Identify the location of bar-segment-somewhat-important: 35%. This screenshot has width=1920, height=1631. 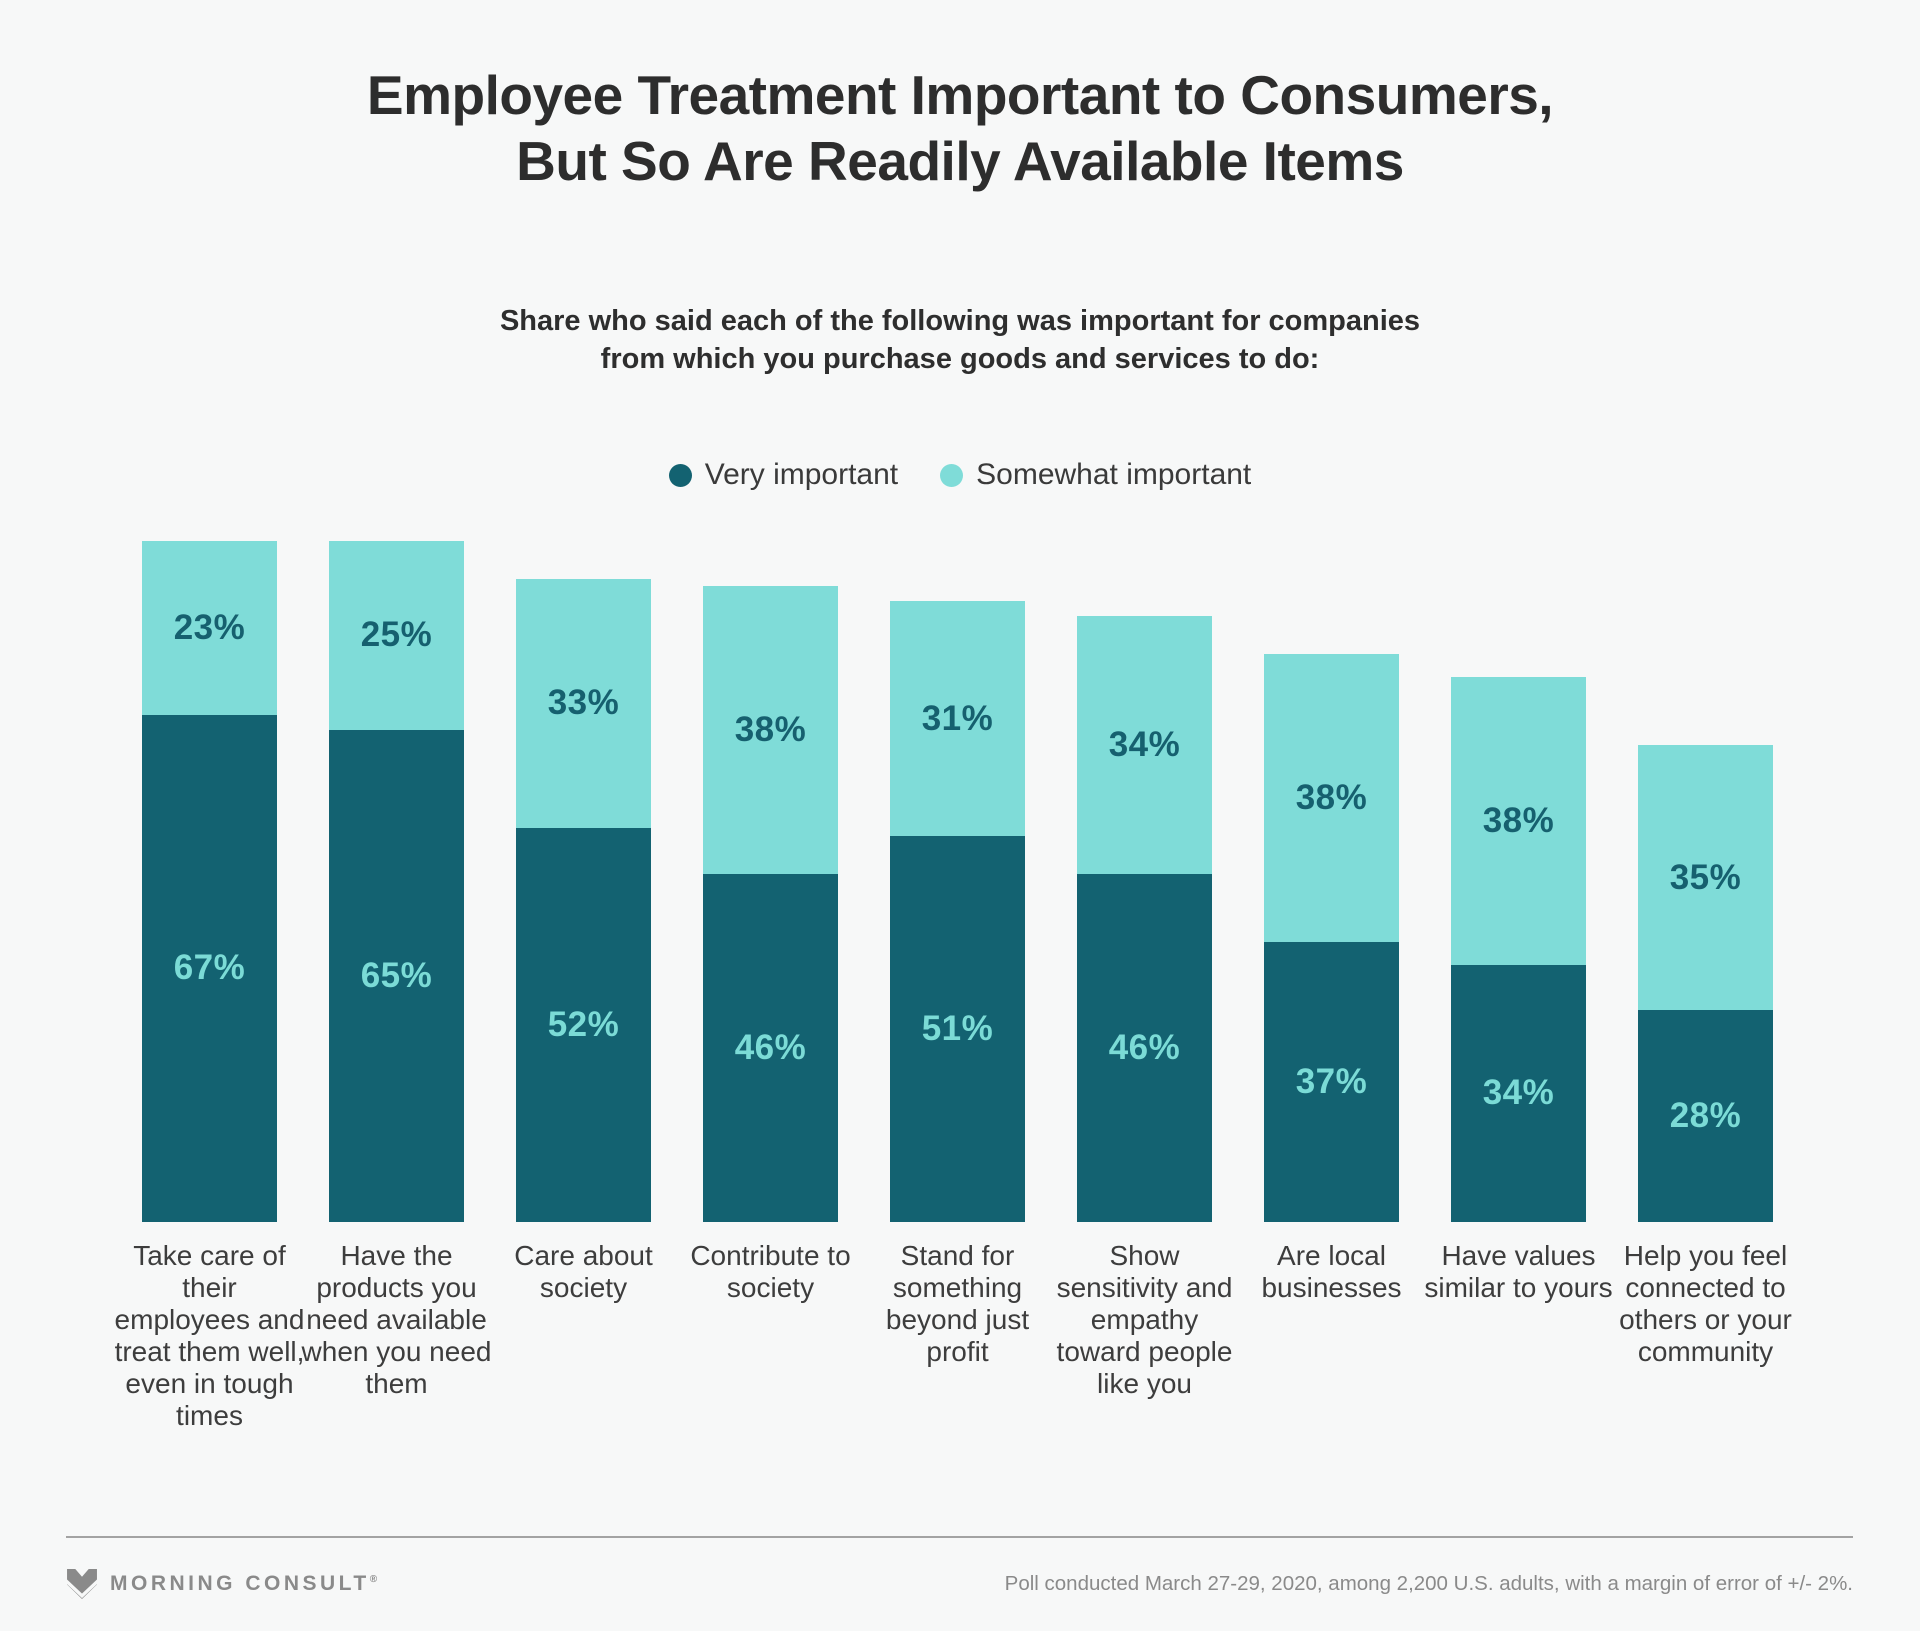
(1705, 878).